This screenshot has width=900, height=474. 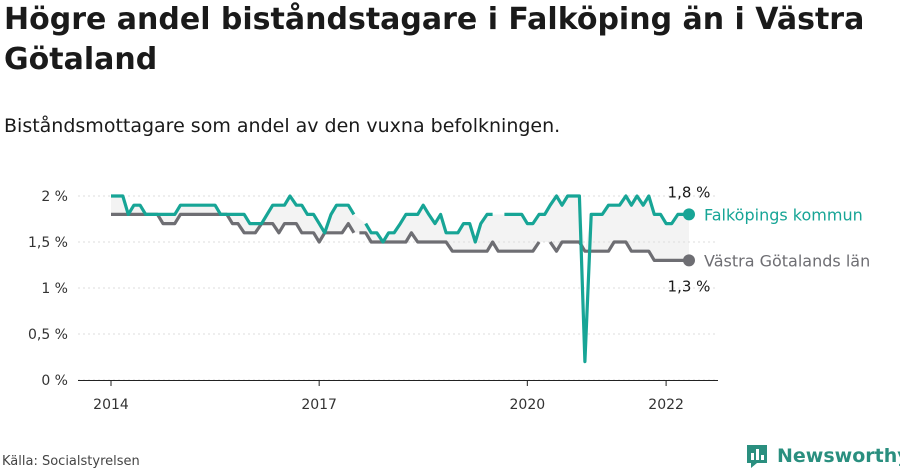 What do you see at coordinates (689, 260) in the screenshot?
I see `end-marker-vastra-gotalands-lan` at bounding box center [689, 260].